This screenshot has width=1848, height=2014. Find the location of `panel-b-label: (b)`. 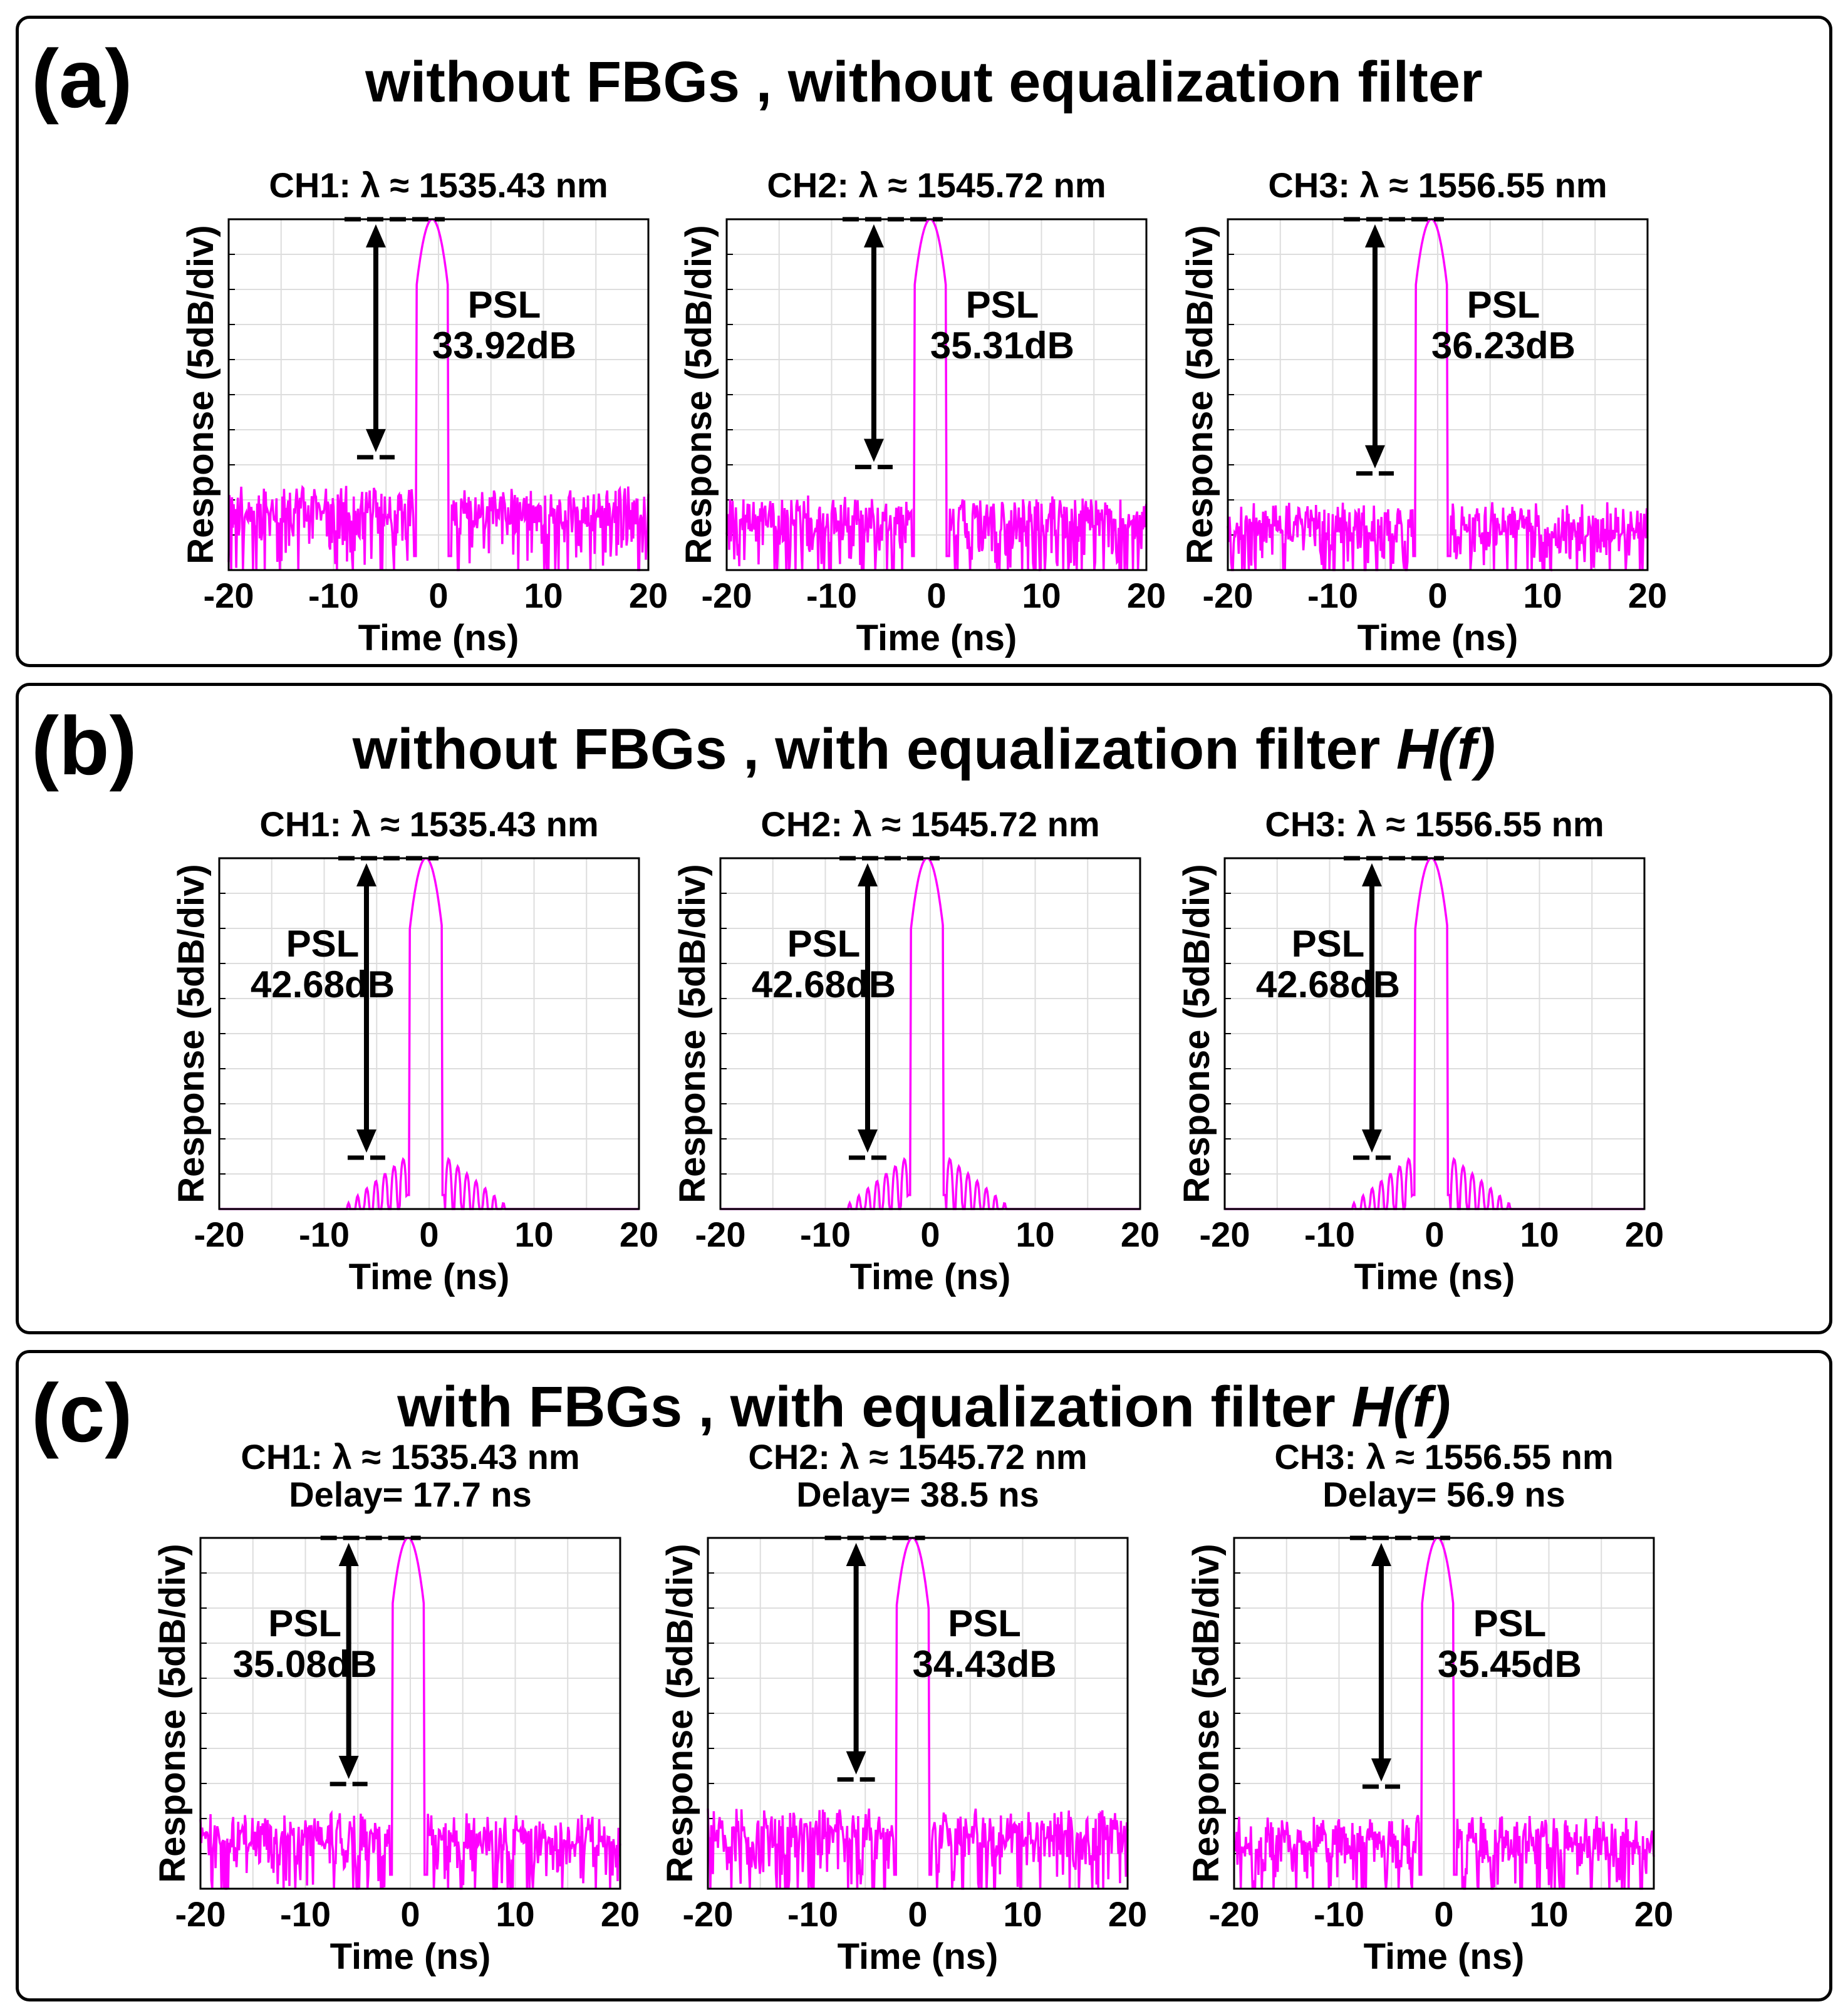

panel-b-label: (b) is located at coordinates (84, 746).